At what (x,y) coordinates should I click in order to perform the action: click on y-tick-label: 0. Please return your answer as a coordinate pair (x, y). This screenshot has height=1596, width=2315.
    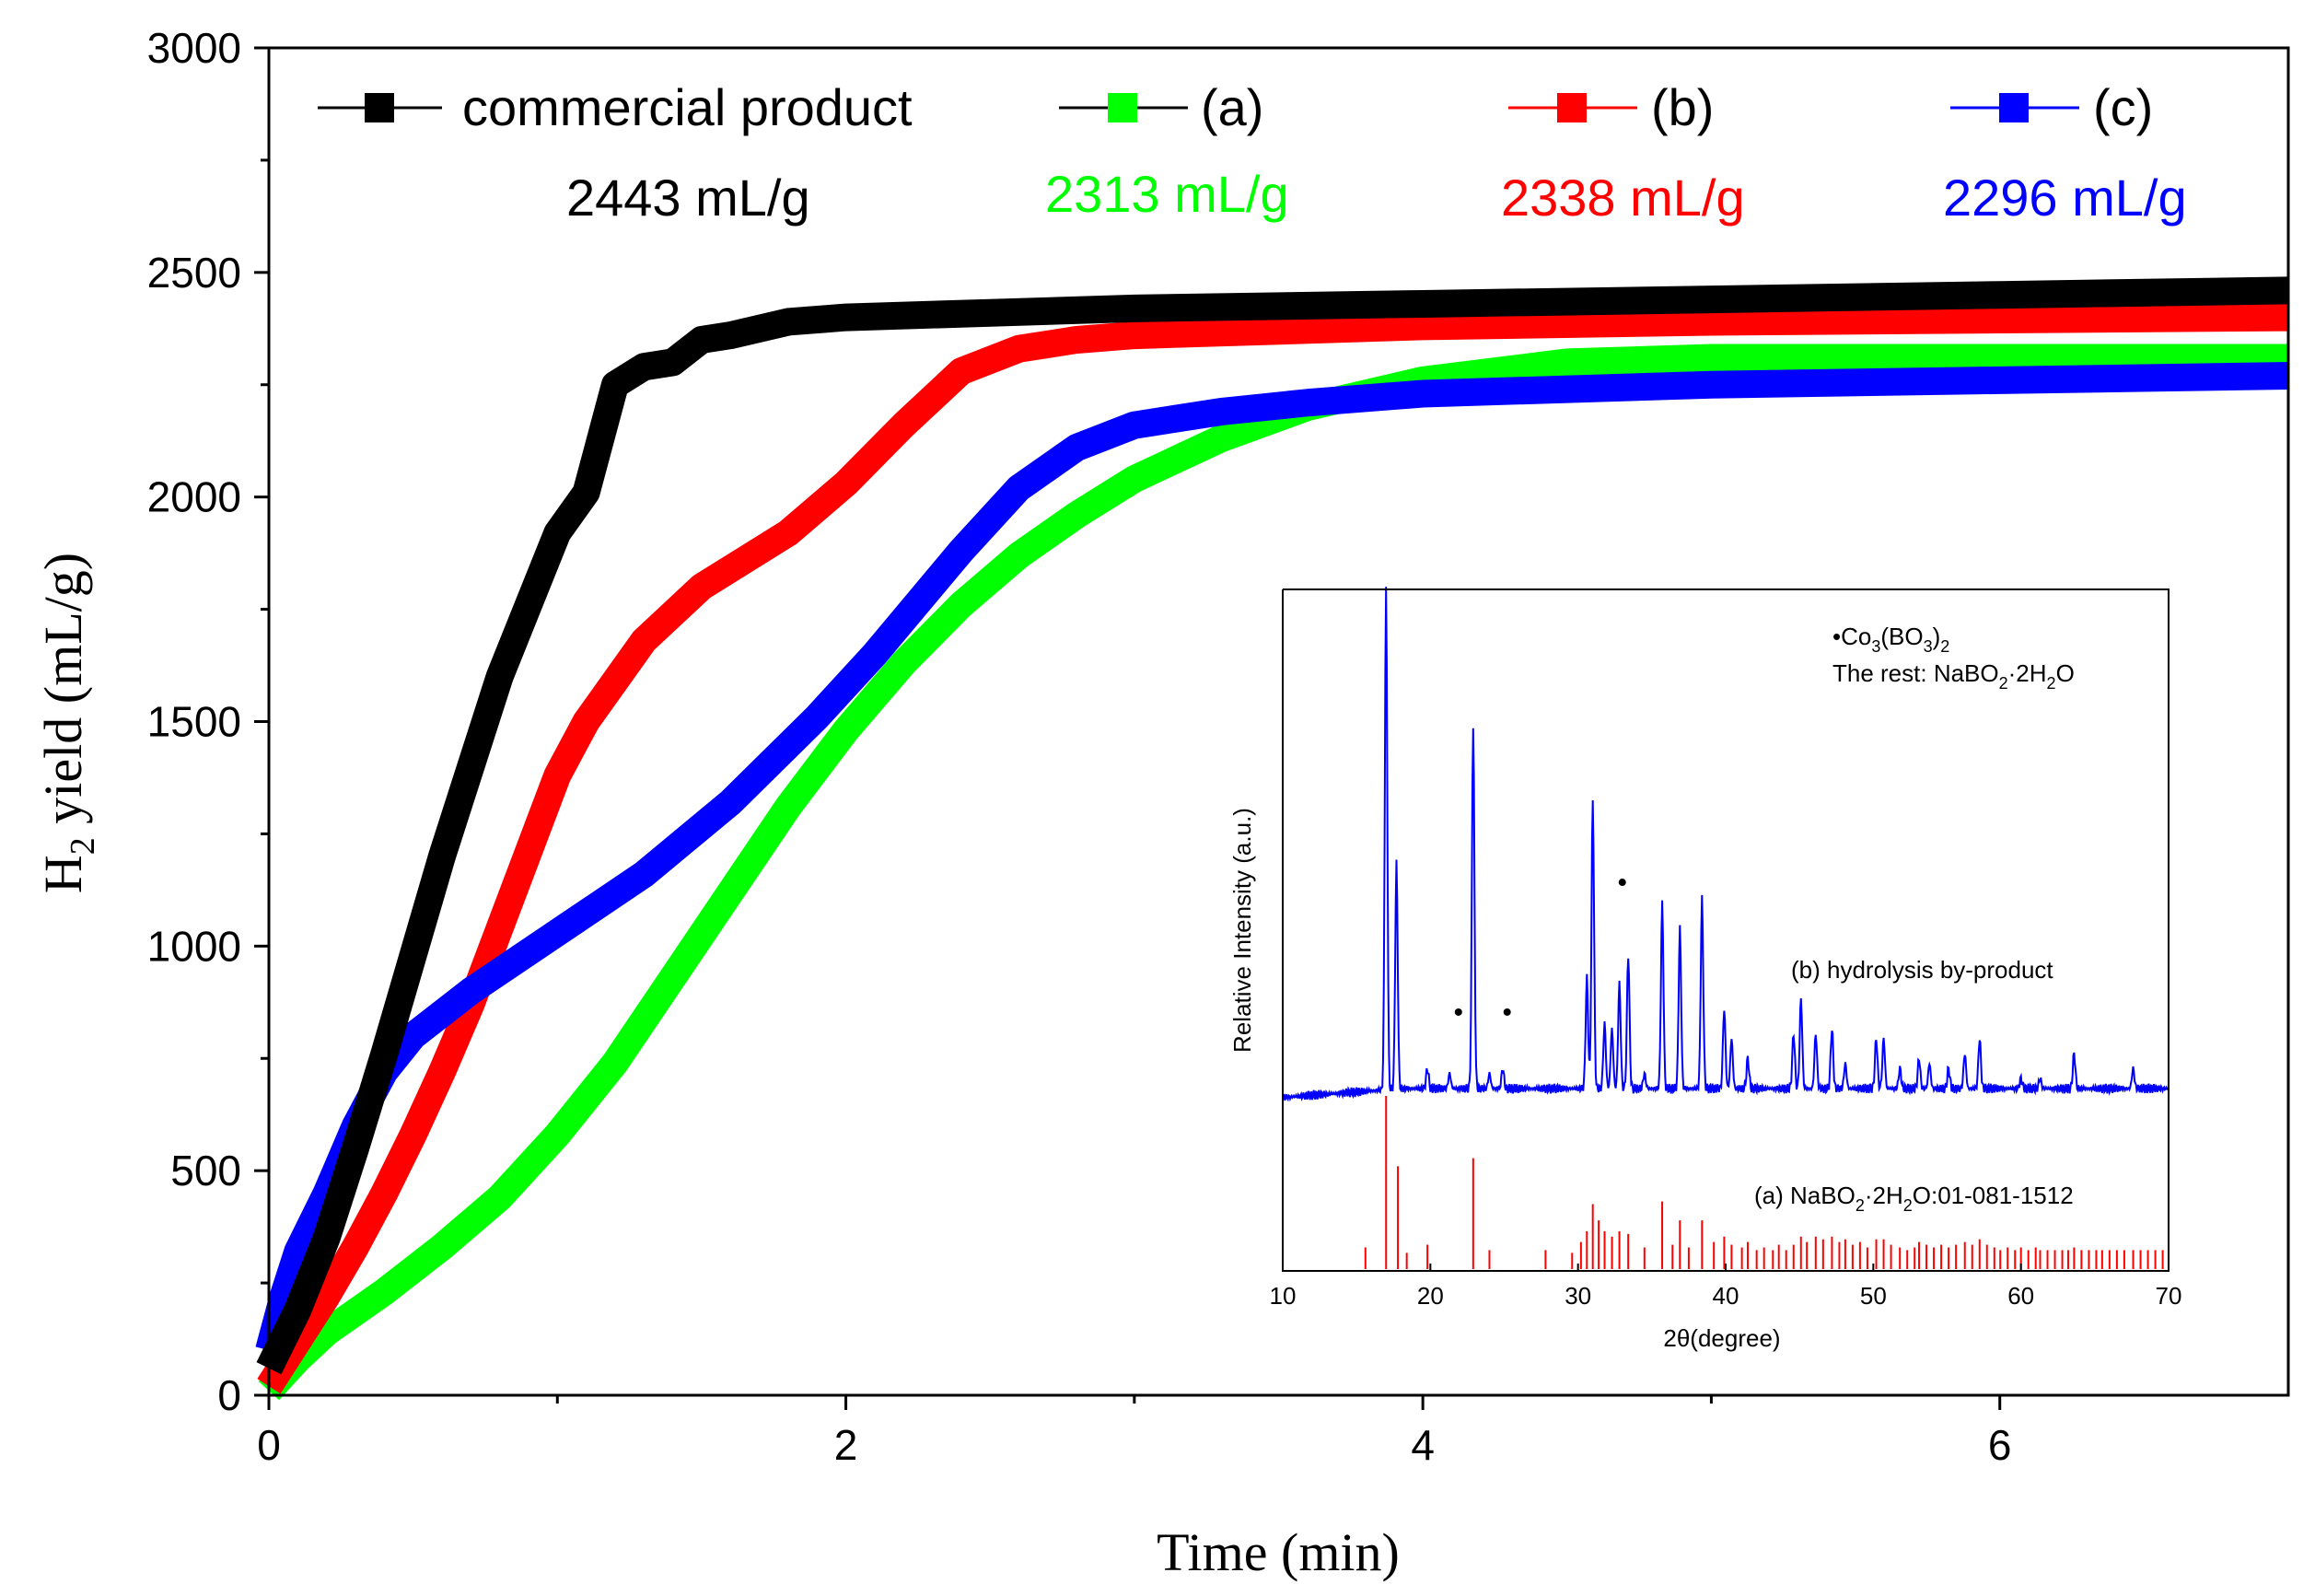
    Looking at the image, I should click on (229, 1395).